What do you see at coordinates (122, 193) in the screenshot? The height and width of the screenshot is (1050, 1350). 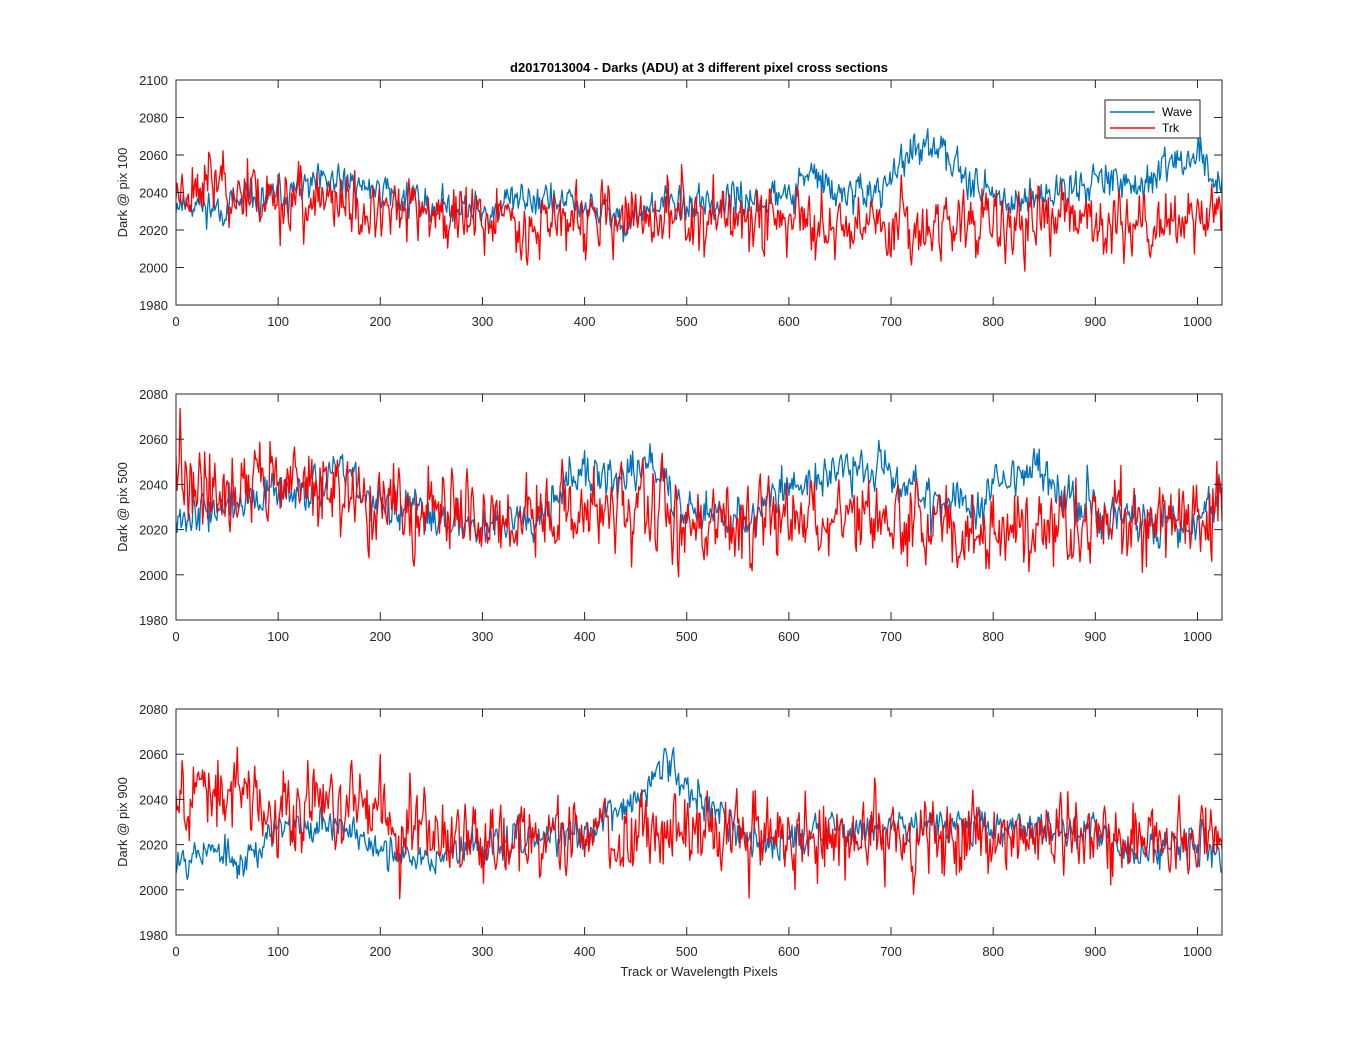 I see `y-axis-label: Dark @ pix 100` at bounding box center [122, 193].